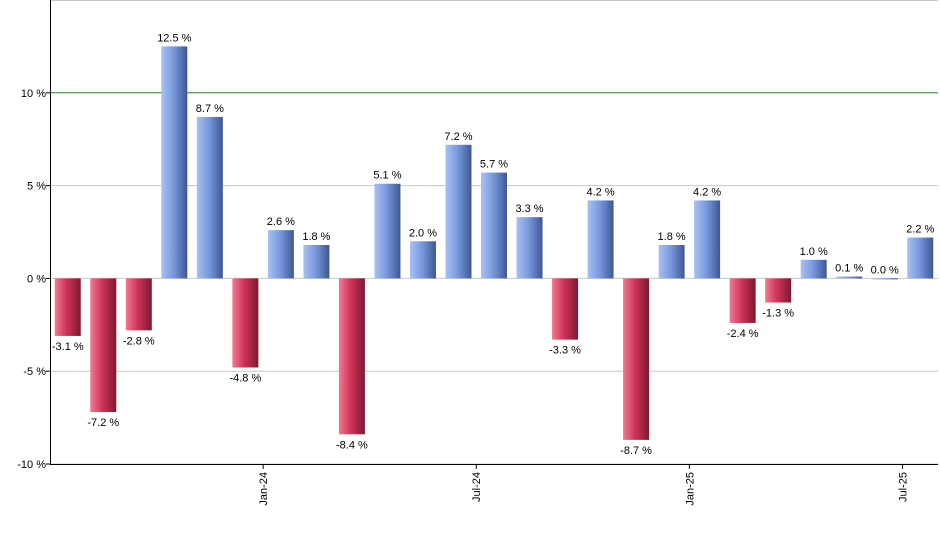 Image resolution: width=940 pixels, height=555 pixels. Describe the element at coordinates (34, 372) in the screenshot. I see `y-tick-label: -5 %` at that location.